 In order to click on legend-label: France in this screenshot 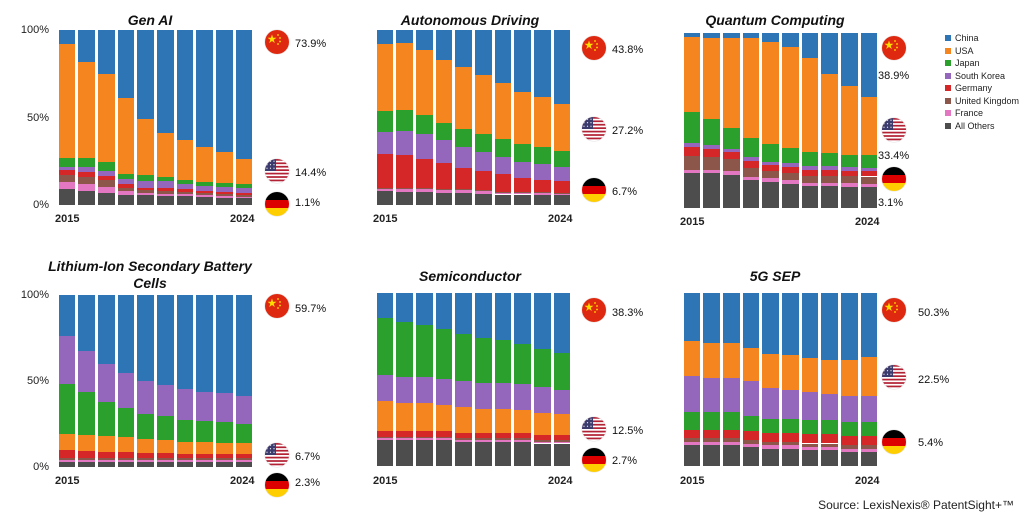, I will do `click(969, 113)`.